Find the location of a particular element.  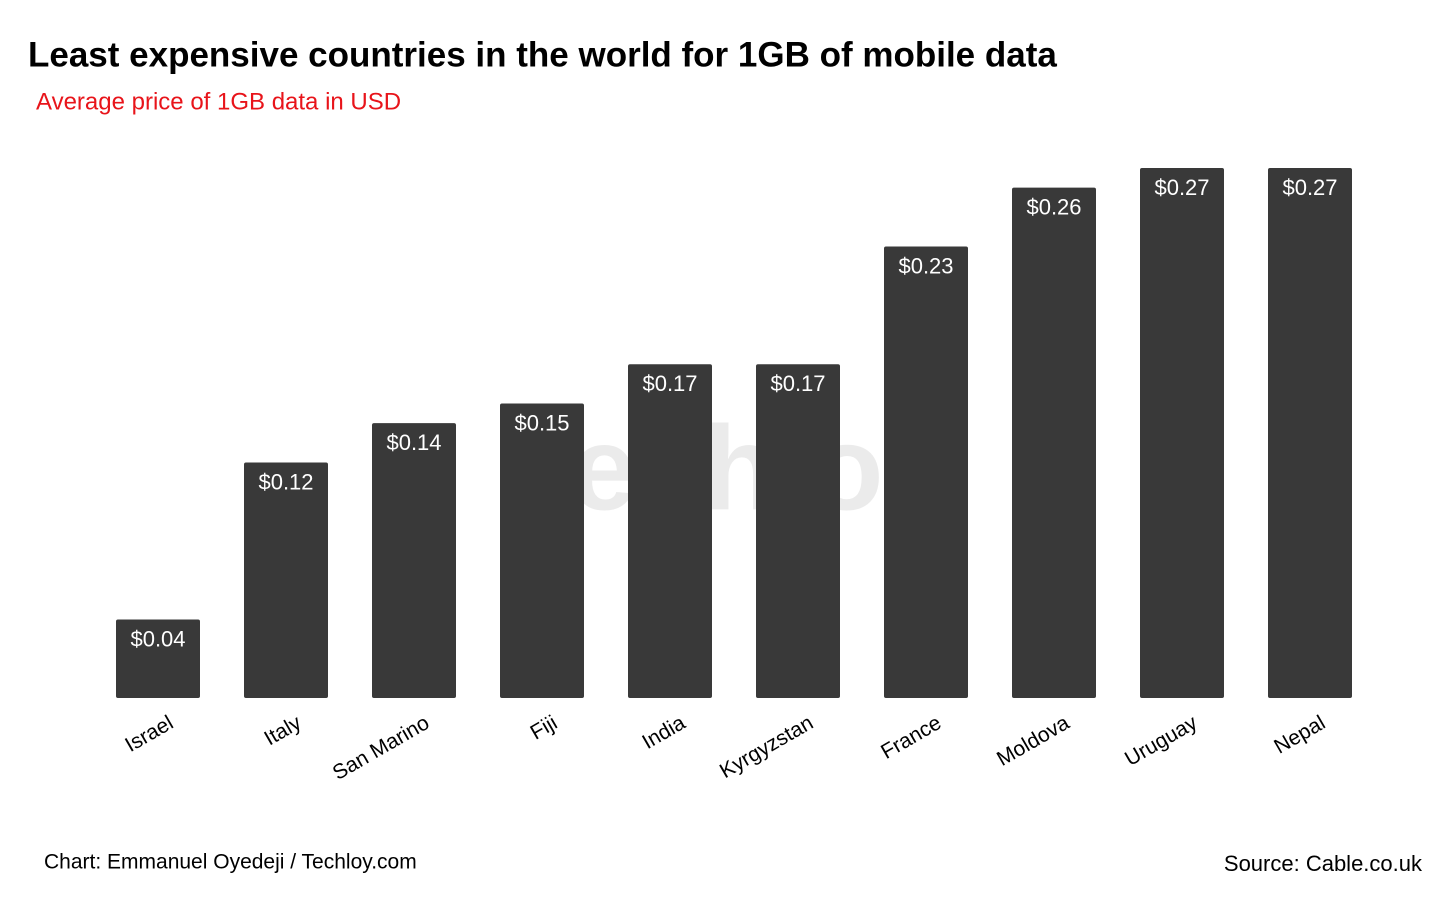

chart-subtitle: Average price of 1GB data in USD is located at coordinates (218, 101).